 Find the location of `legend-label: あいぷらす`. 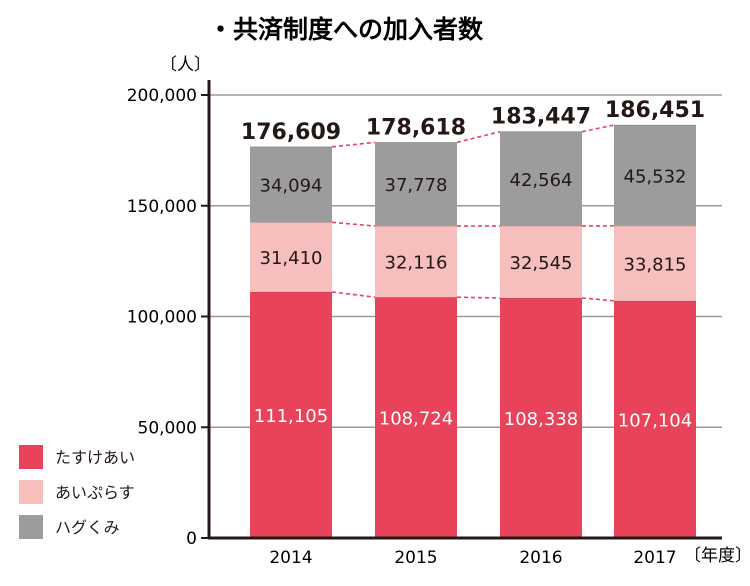

legend-label: あいぷらす is located at coordinates (95, 492).